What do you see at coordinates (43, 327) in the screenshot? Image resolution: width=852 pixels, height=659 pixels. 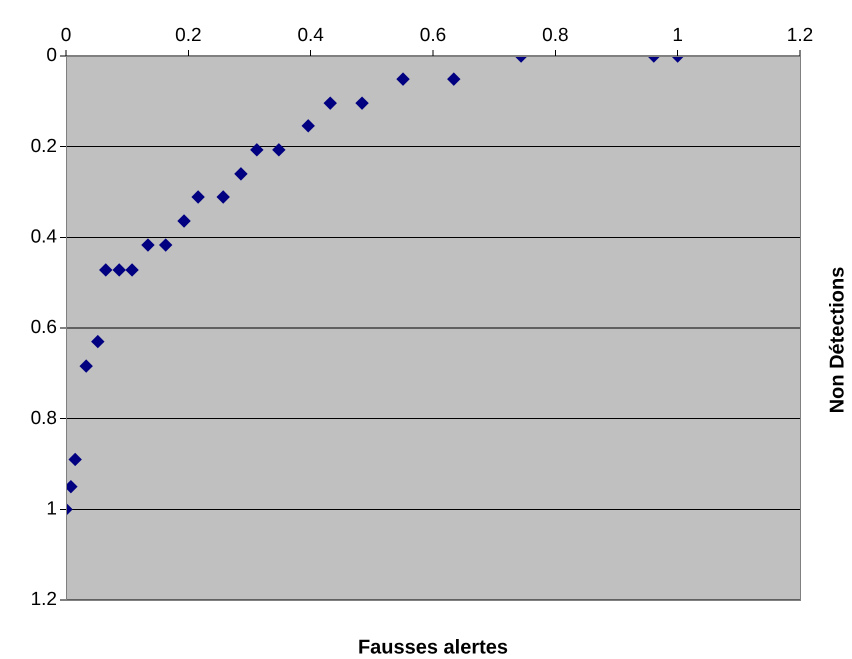 I see `y-tick-label: 0.6` at bounding box center [43, 327].